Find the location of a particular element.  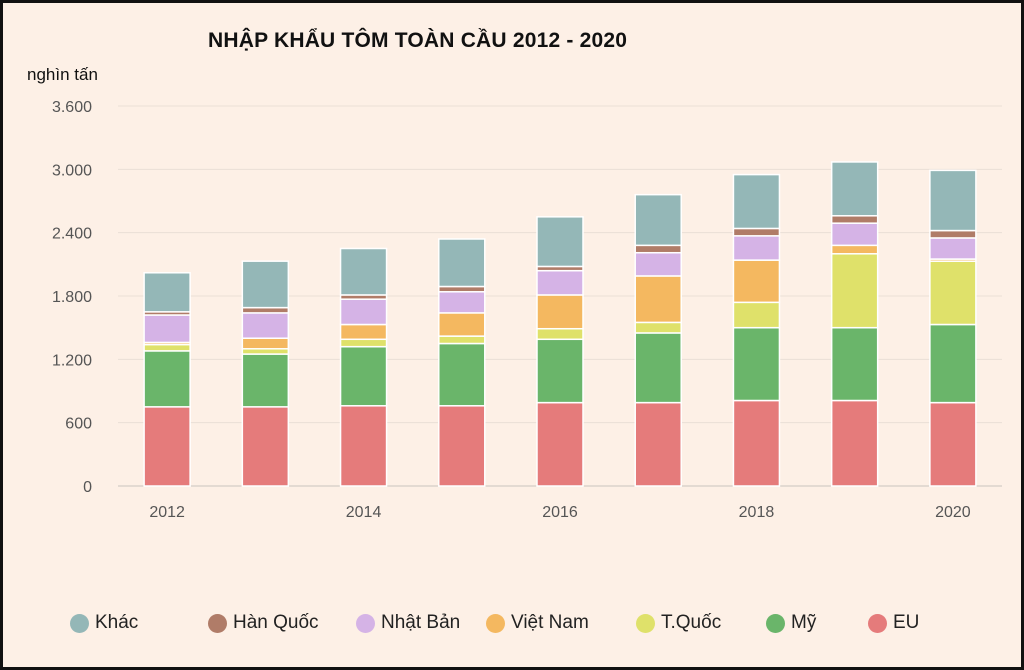

y-tick-label: 3.000 is located at coordinates (72, 170).